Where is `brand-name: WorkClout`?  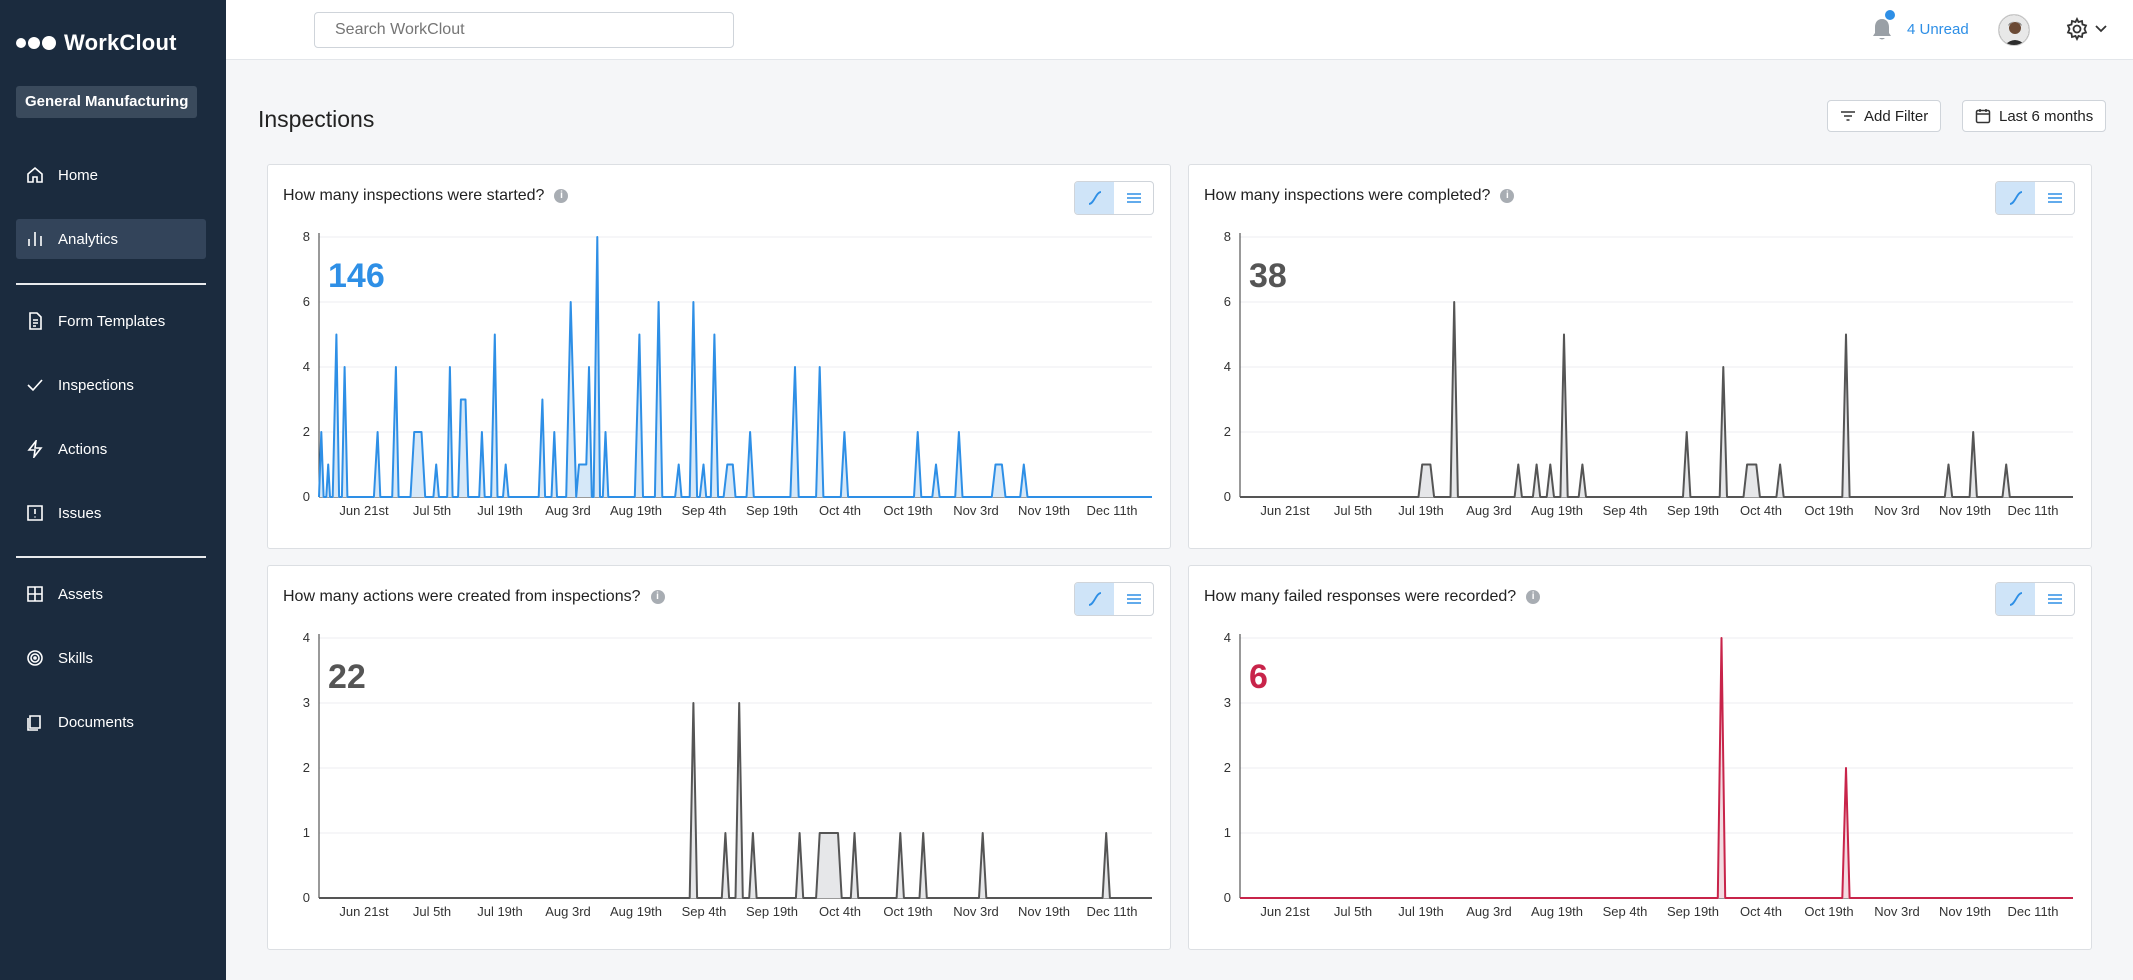
brand-name: WorkClout is located at coordinates (120, 42).